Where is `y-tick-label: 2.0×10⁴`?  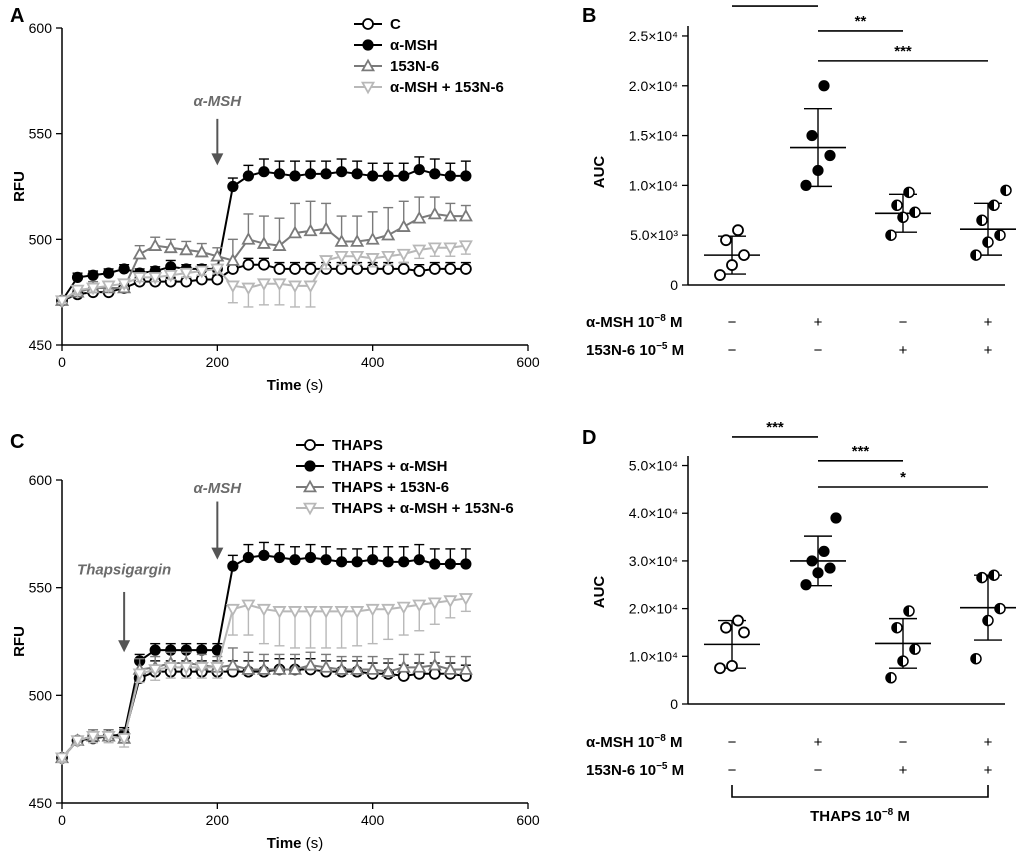 y-tick-label: 2.0×10⁴ is located at coordinates (653, 86).